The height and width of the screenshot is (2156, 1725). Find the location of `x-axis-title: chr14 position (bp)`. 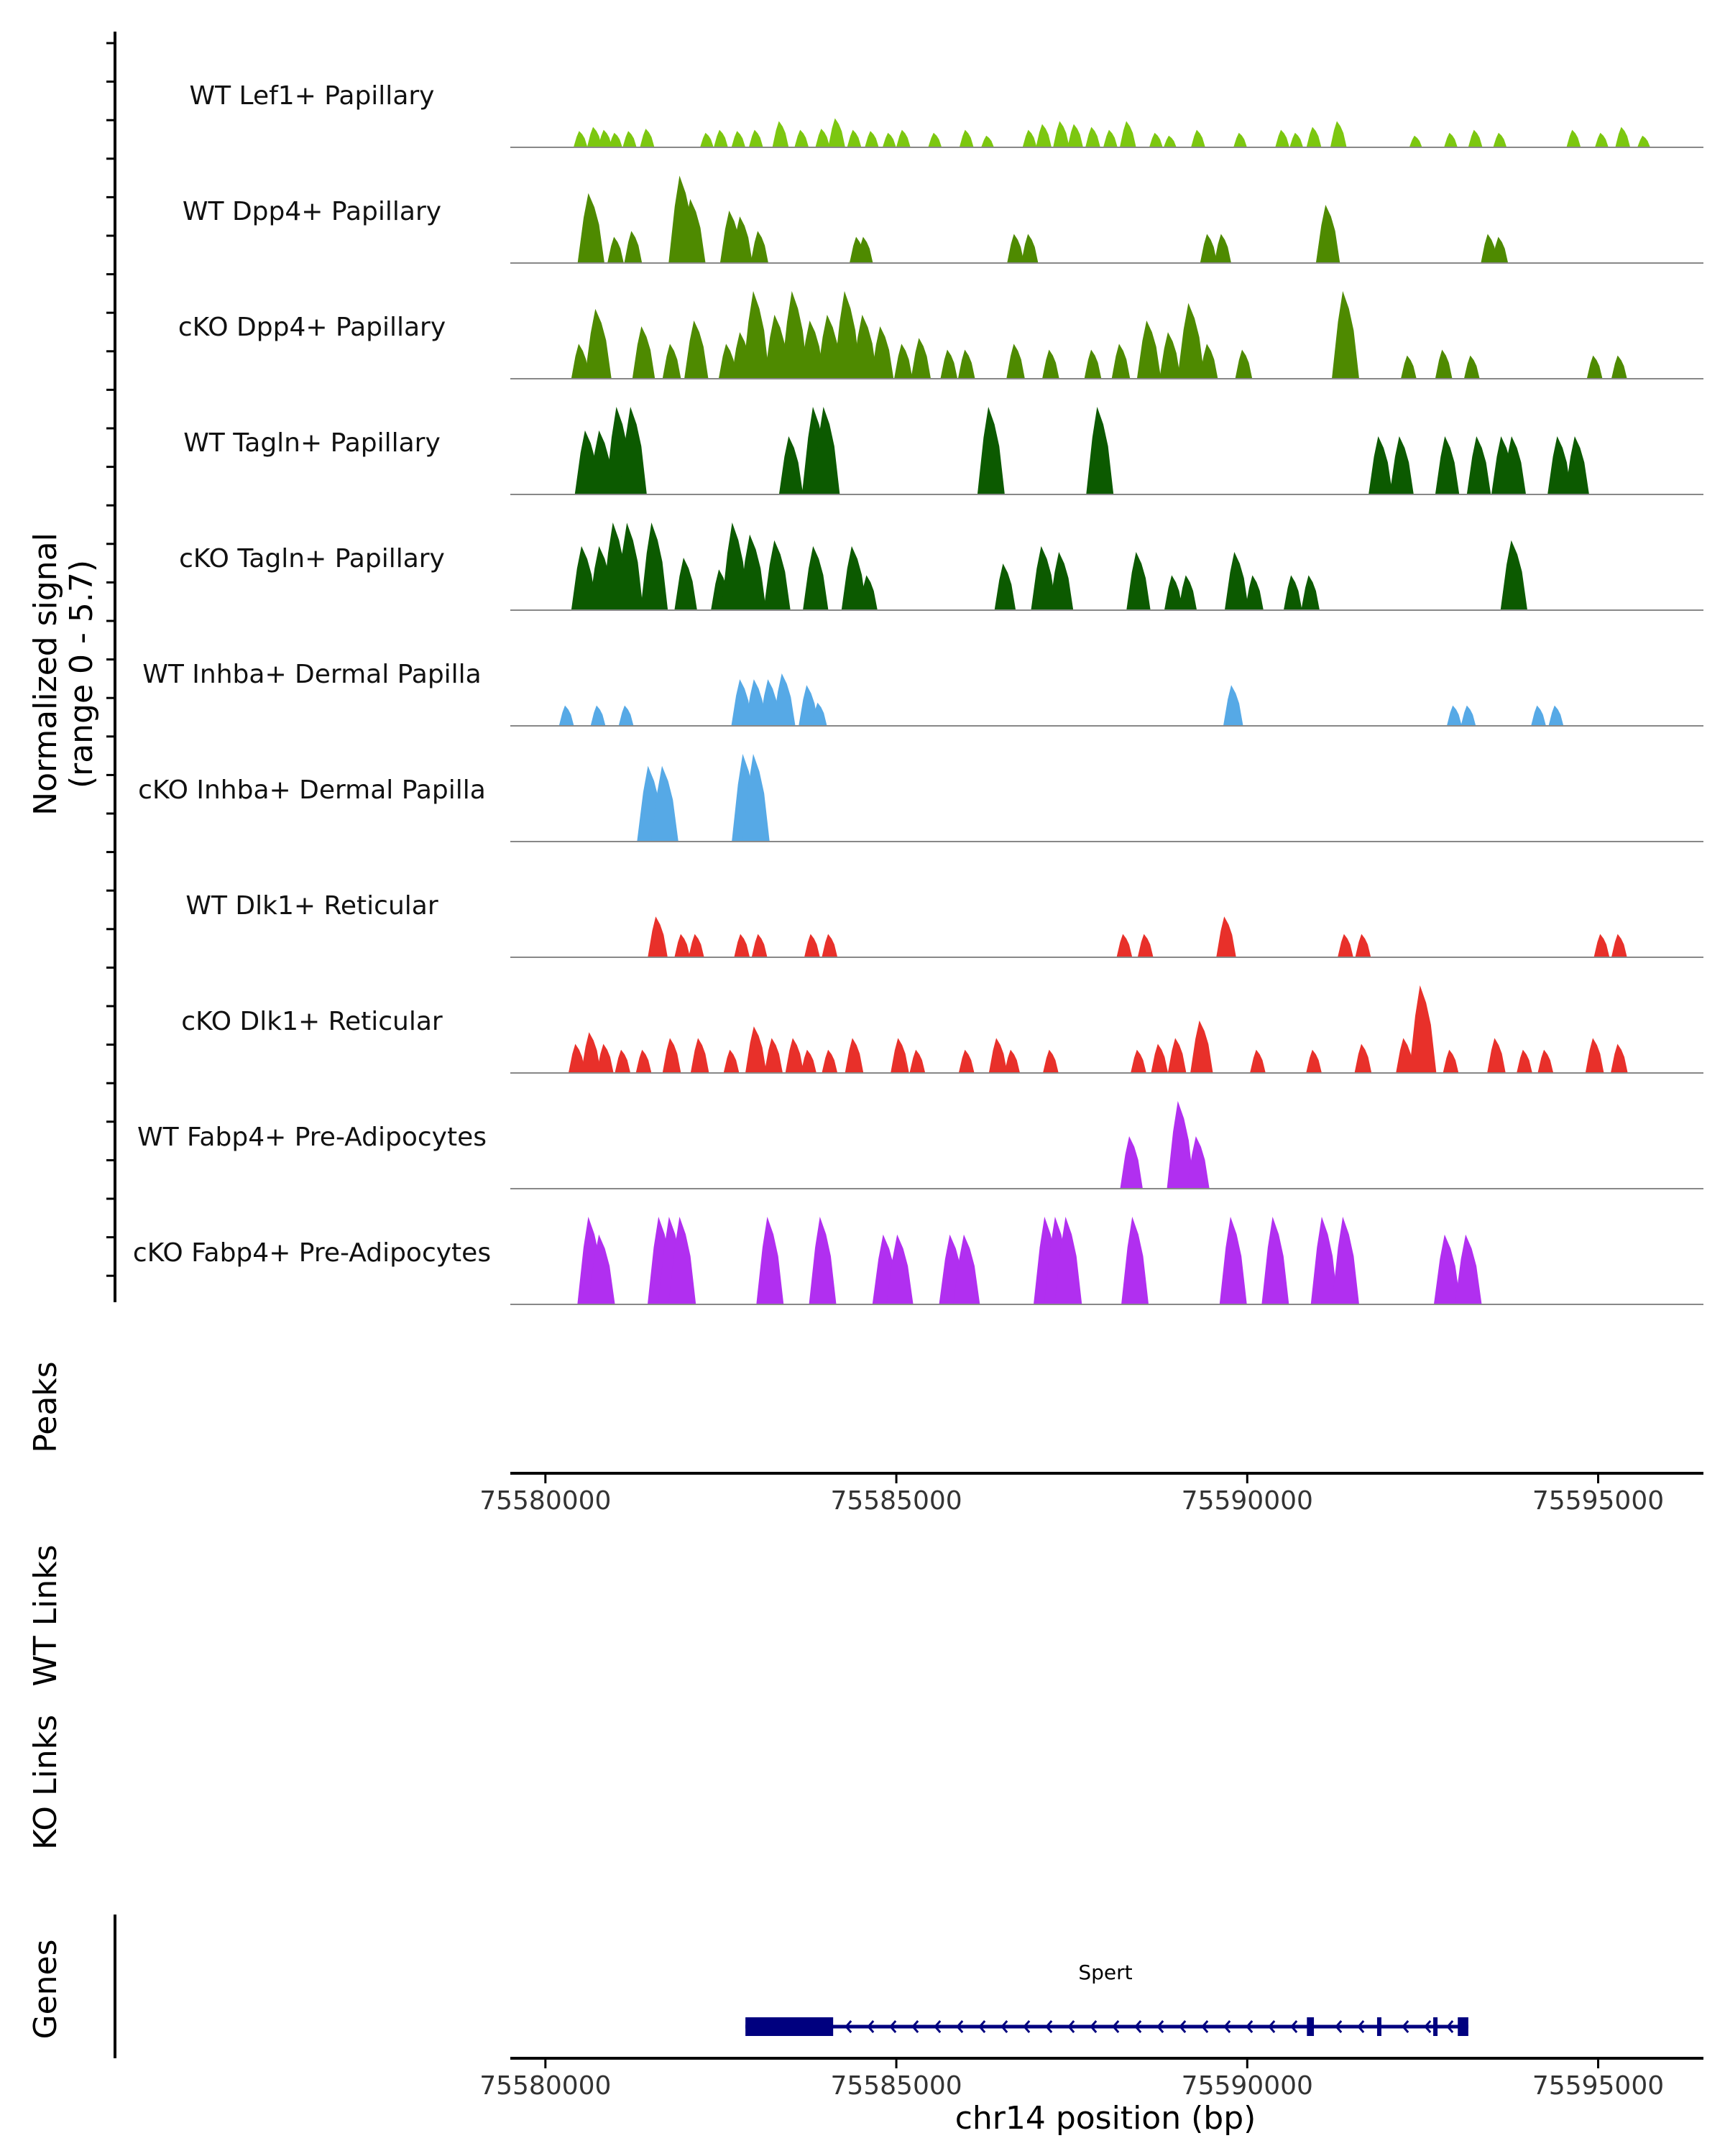

x-axis-title: chr14 position (bp) is located at coordinates (1105, 2118).